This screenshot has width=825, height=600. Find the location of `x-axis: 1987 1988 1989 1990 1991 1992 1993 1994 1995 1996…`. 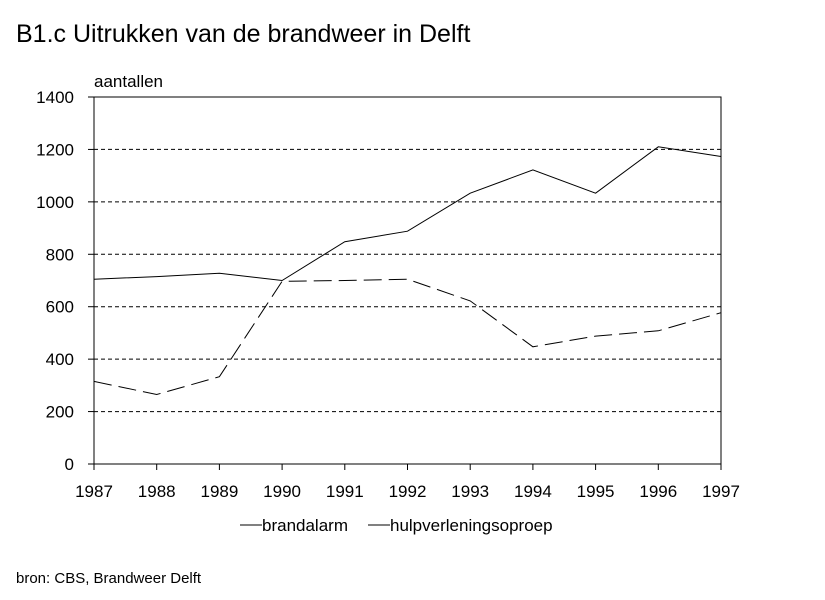

x-axis: 1987 1988 1989 1990 1991 1992 1993 1994 1995 1996… is located at coordinates (407, 482).